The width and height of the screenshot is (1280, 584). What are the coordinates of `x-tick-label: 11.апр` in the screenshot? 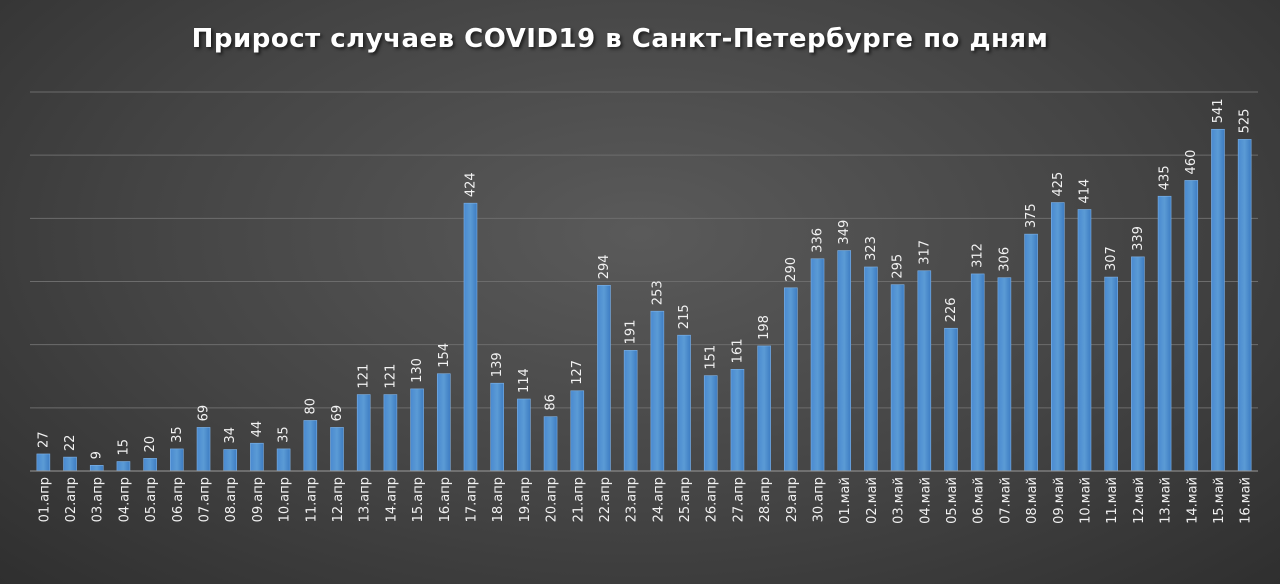 It's located at (311, 499).